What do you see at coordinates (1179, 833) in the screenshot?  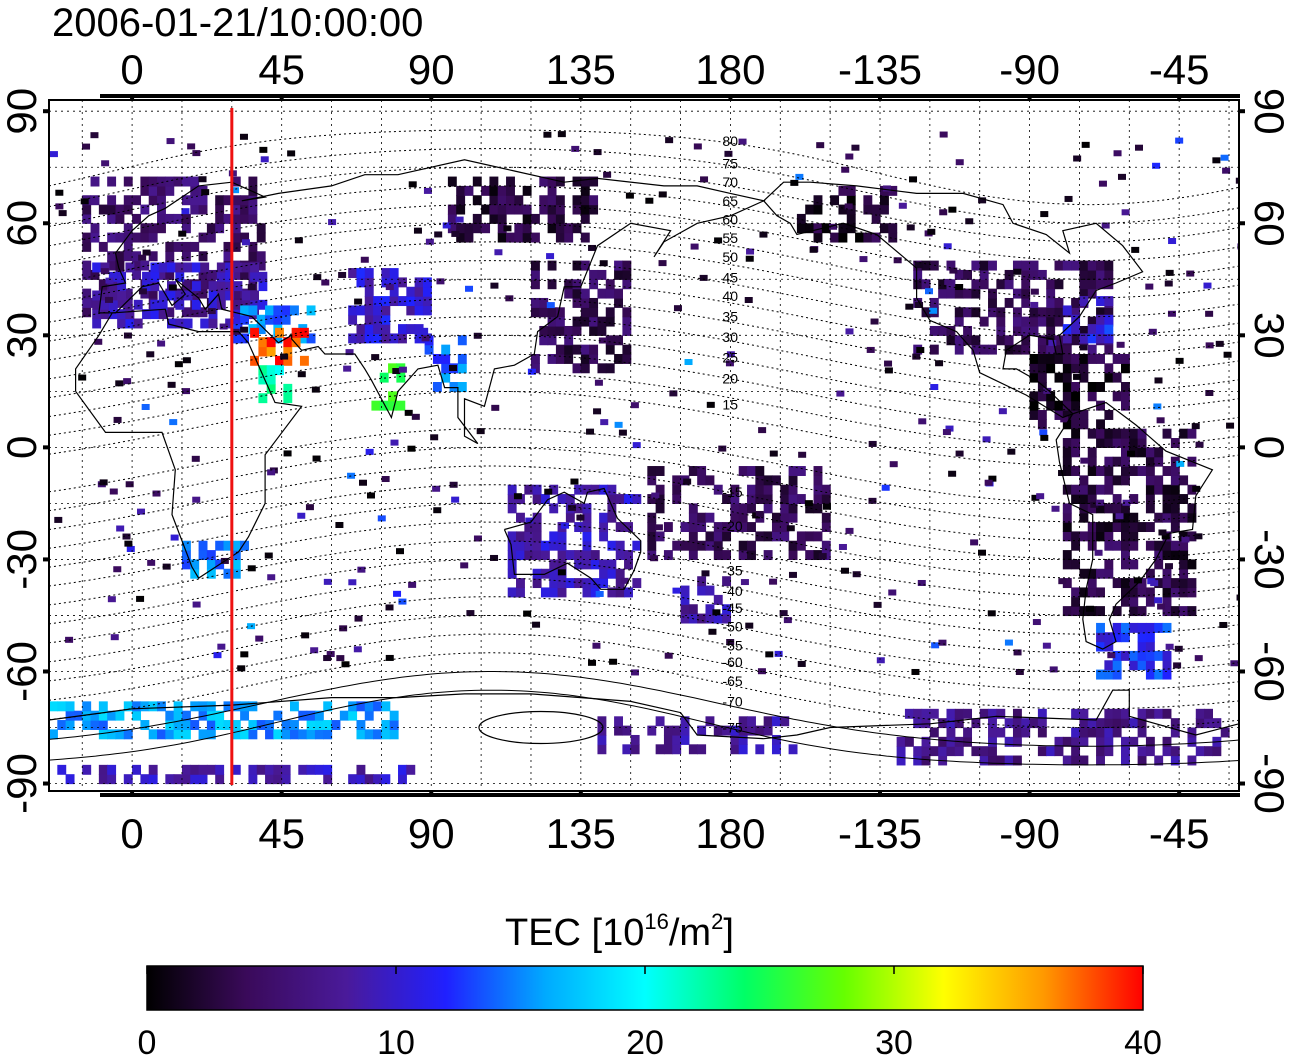 I see `lon-label-bottom: -45` at bounding box center [1179, 833].